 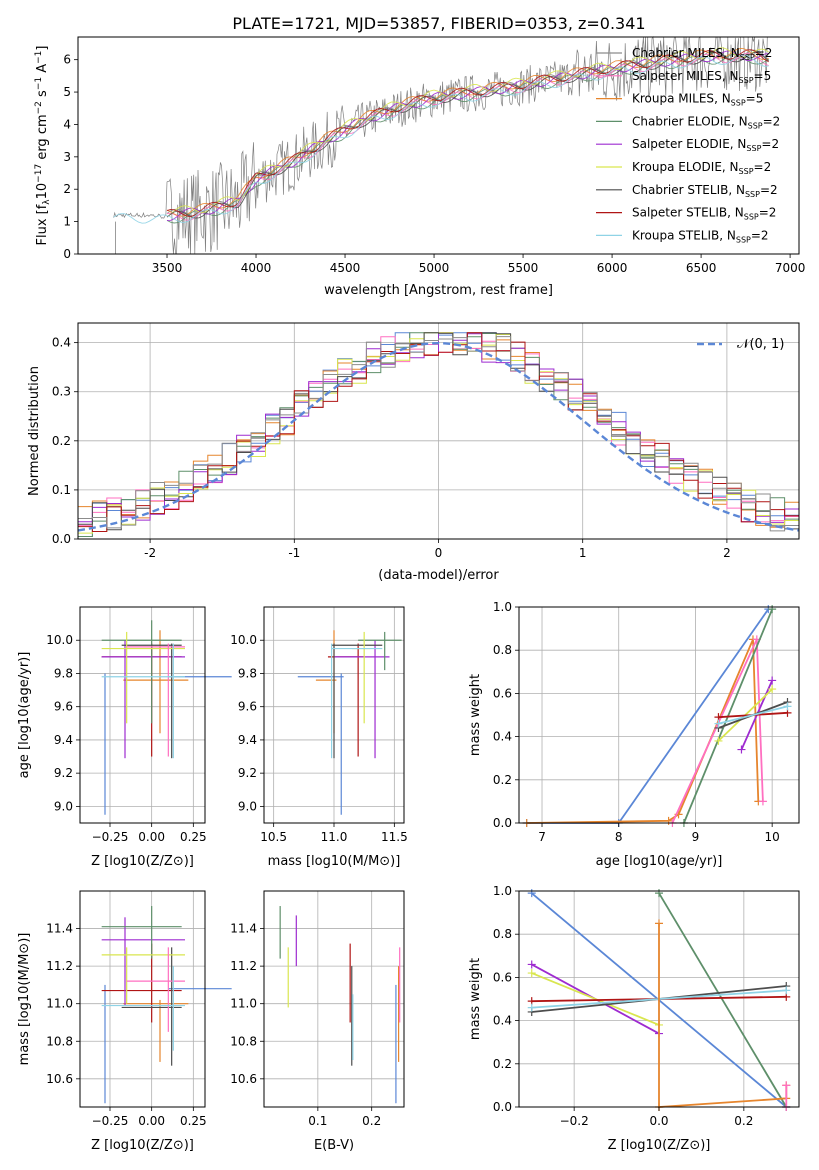 What do you see at coordinates (673, 99) in the screenshot?
I see `legend-model-name: Kroupa MILES` at bounding box center [673, 99].